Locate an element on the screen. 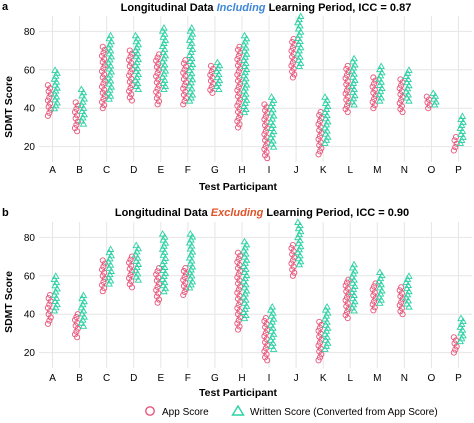 Image resolution: width=474 pixels, height=423 pixels. app-score-point-B is located at coordinates (75, 320).